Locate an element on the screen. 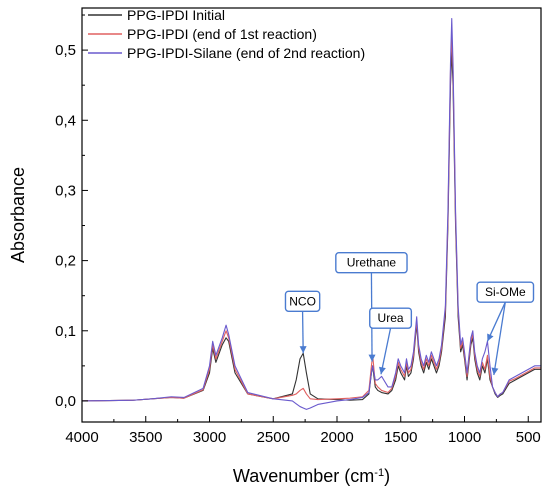 The width and height of the screenshot is (550, 491). annotation-layer: NCO Urethane Urea Si-OMe is located at coordinates (409, 314).